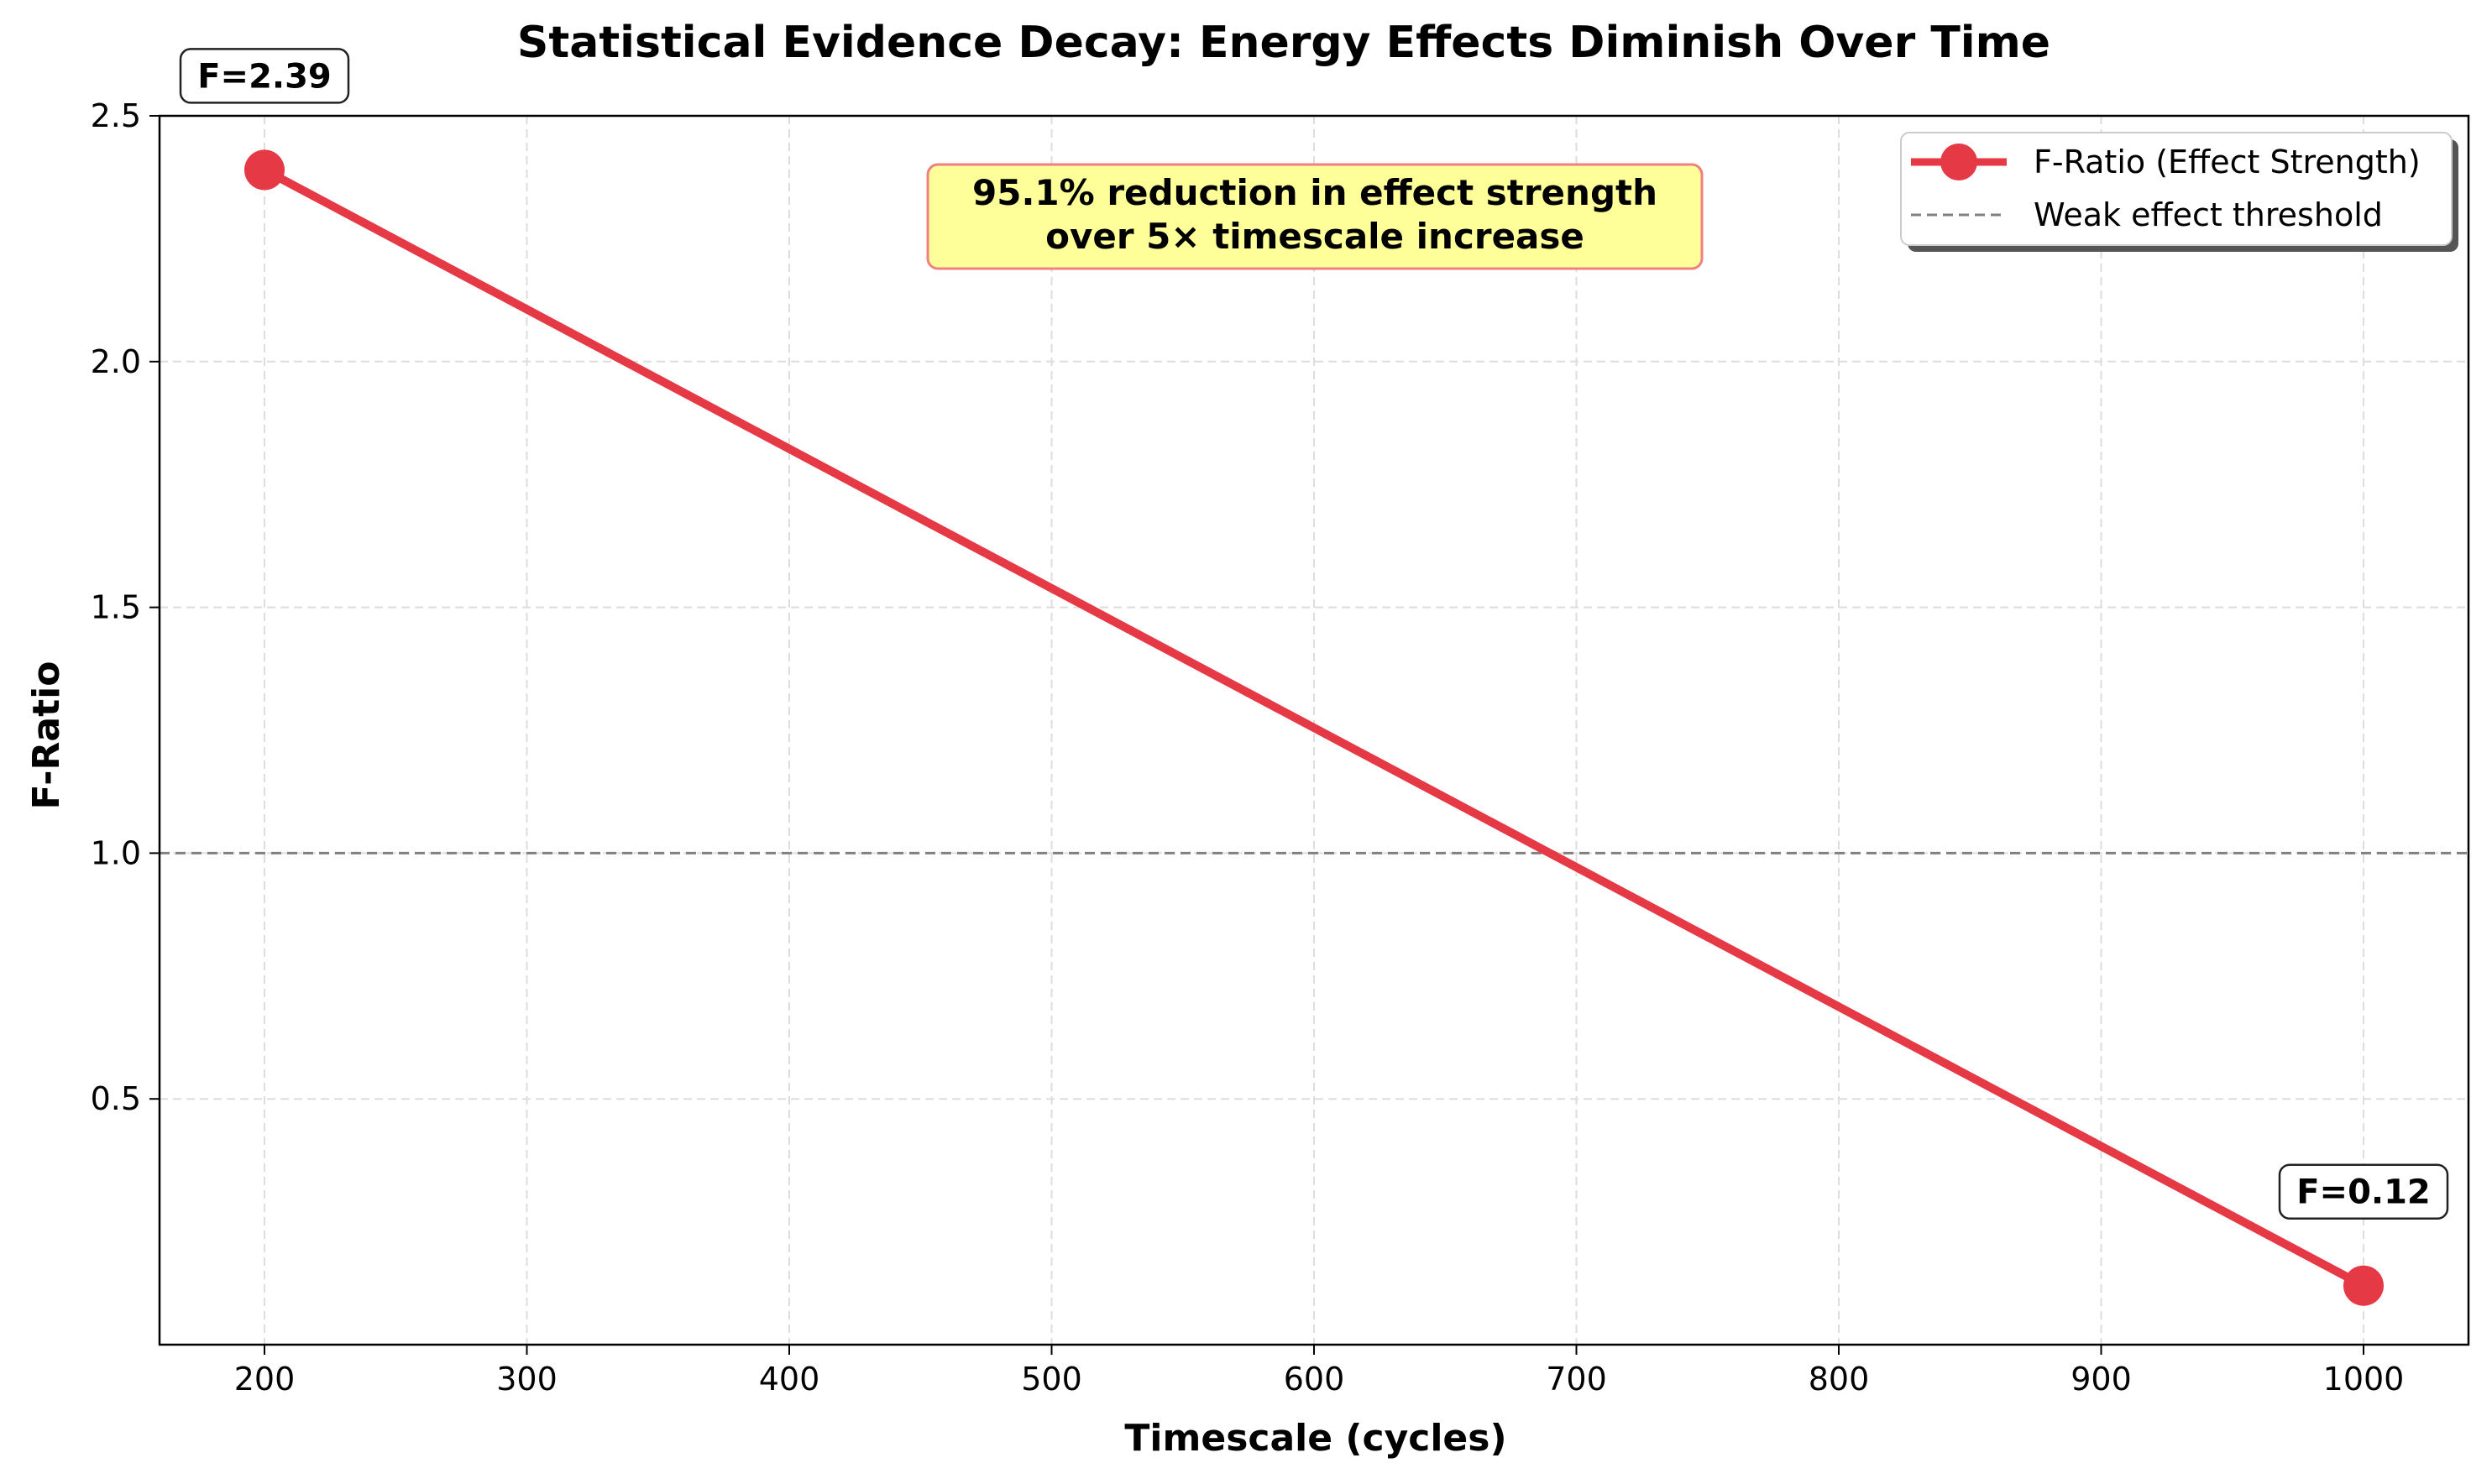 The width and height of the screenshot is (2492, 1484). Describe the element at coordinates (1314, 1379) in the screenshot. I see `x-tick-label: 600` at that location.